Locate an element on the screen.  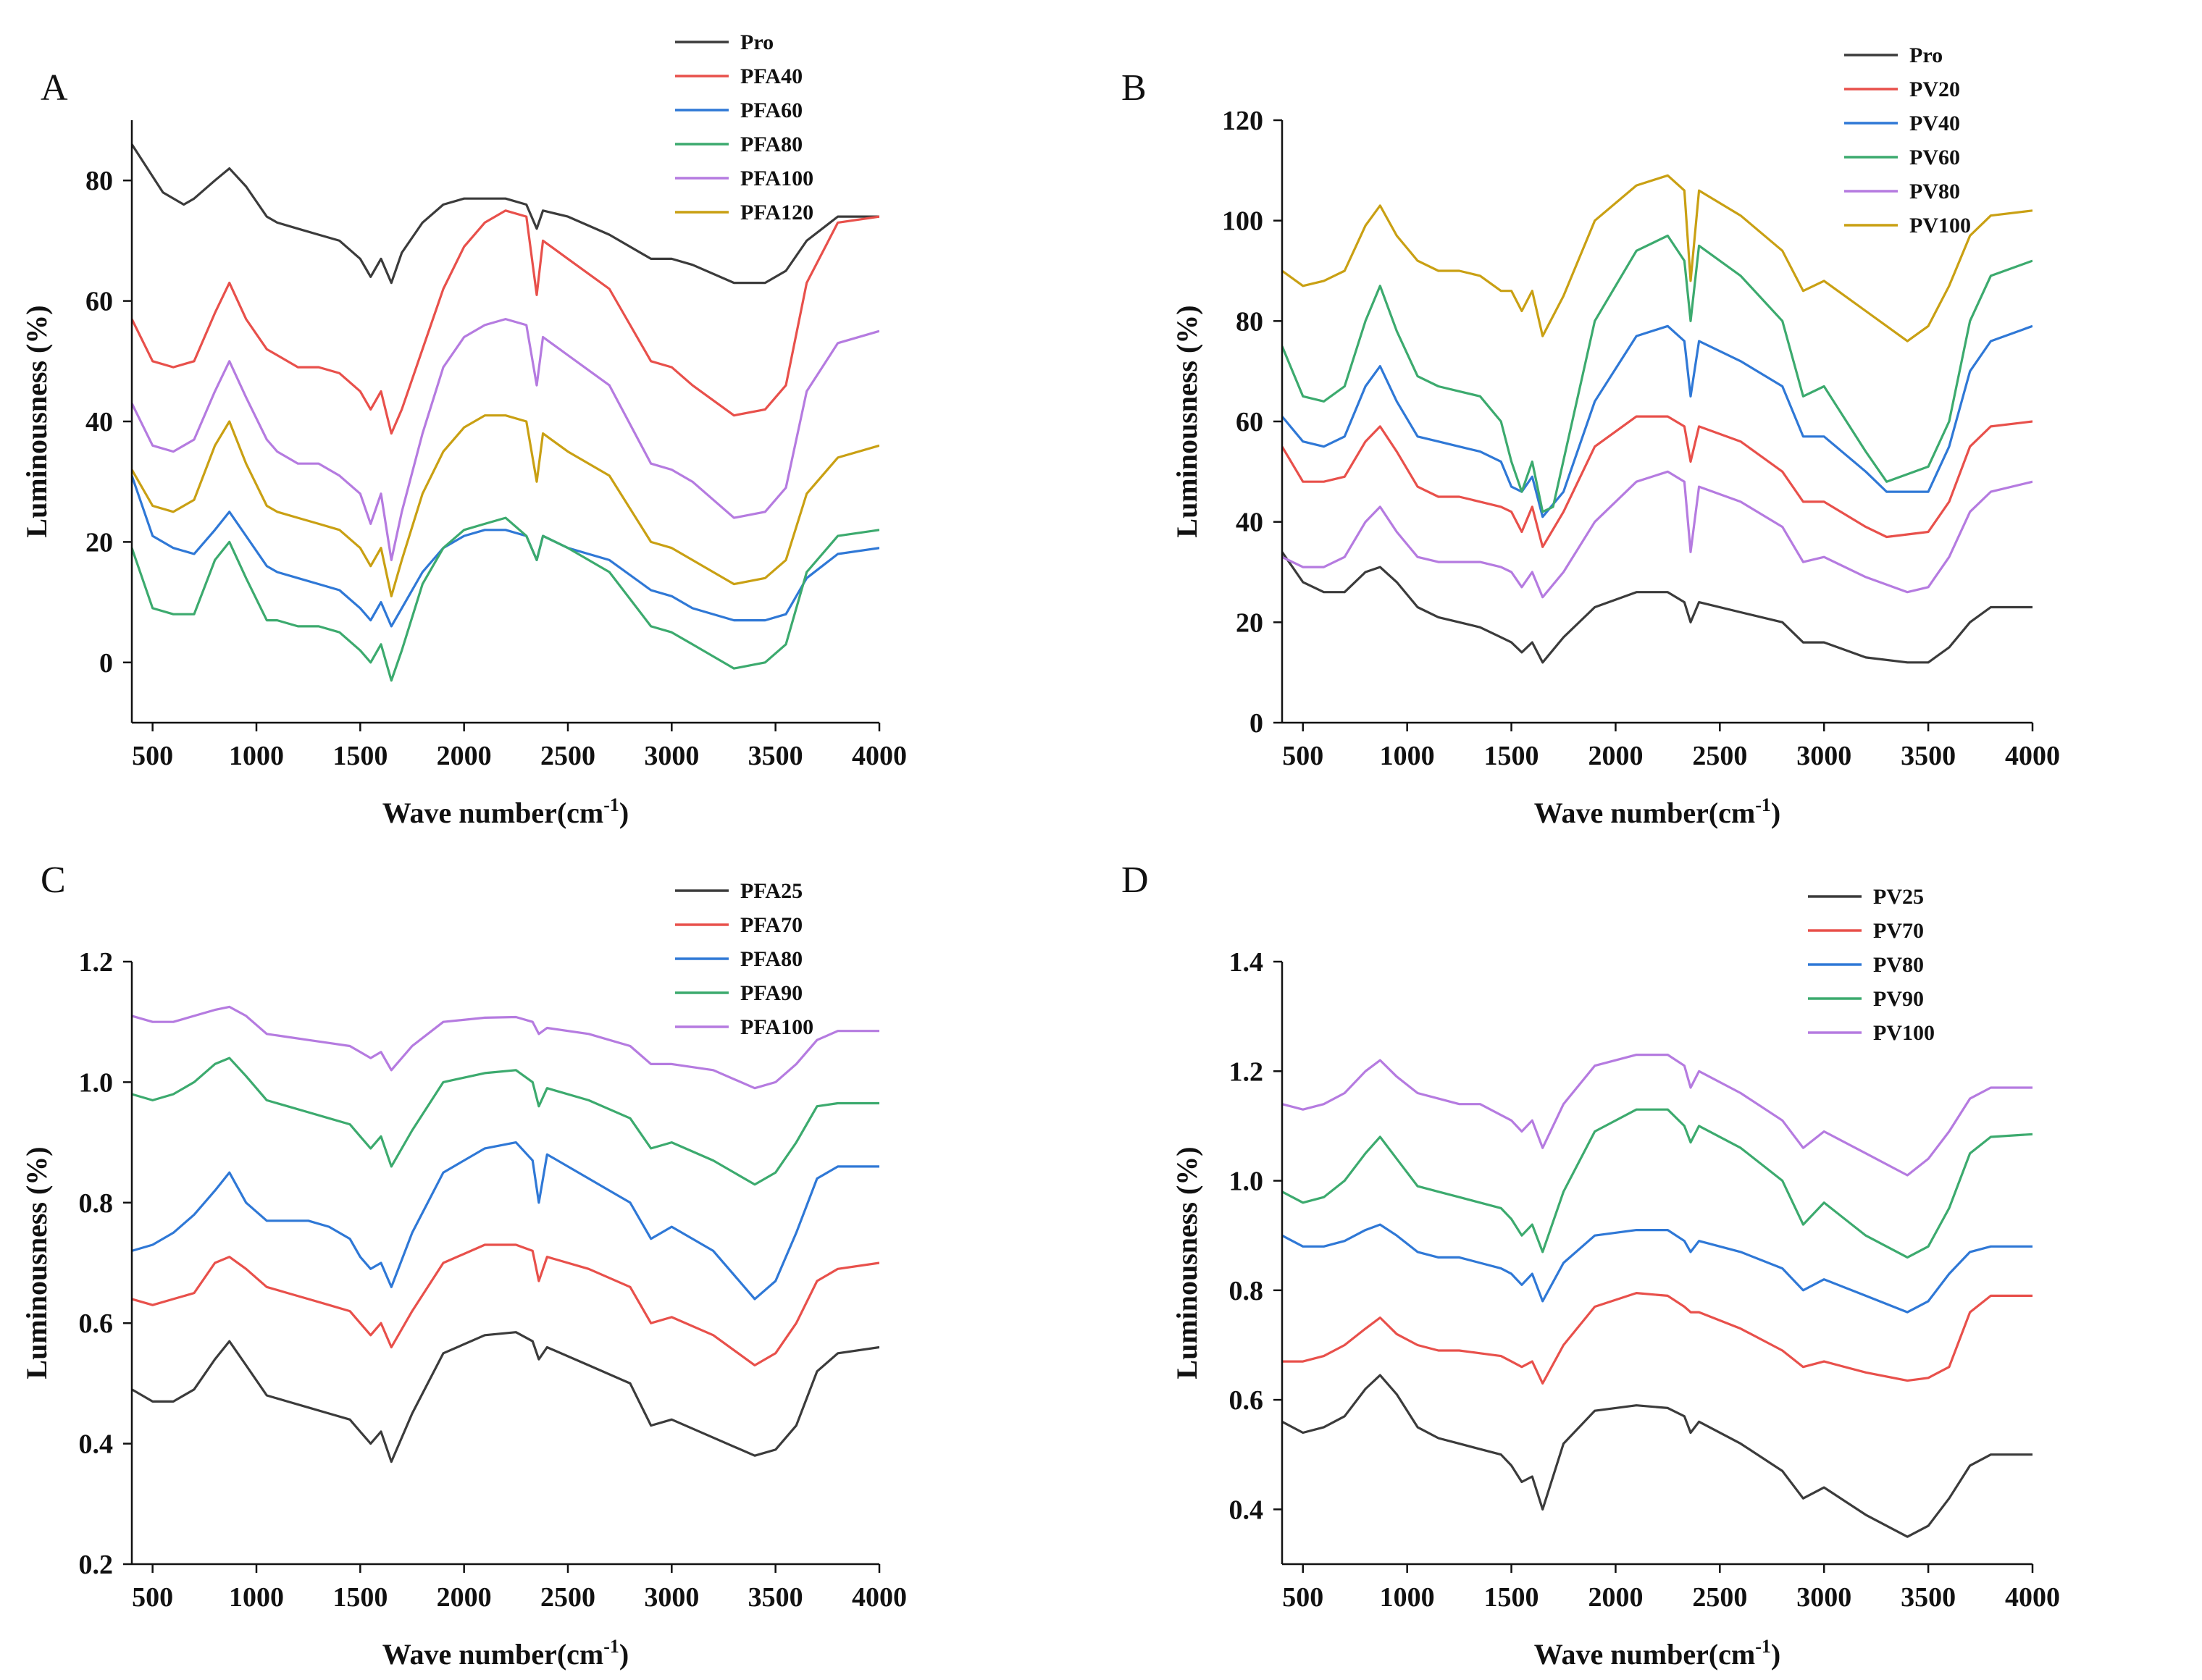
series-line-pfa70 is located at coordinates (505, 1304).